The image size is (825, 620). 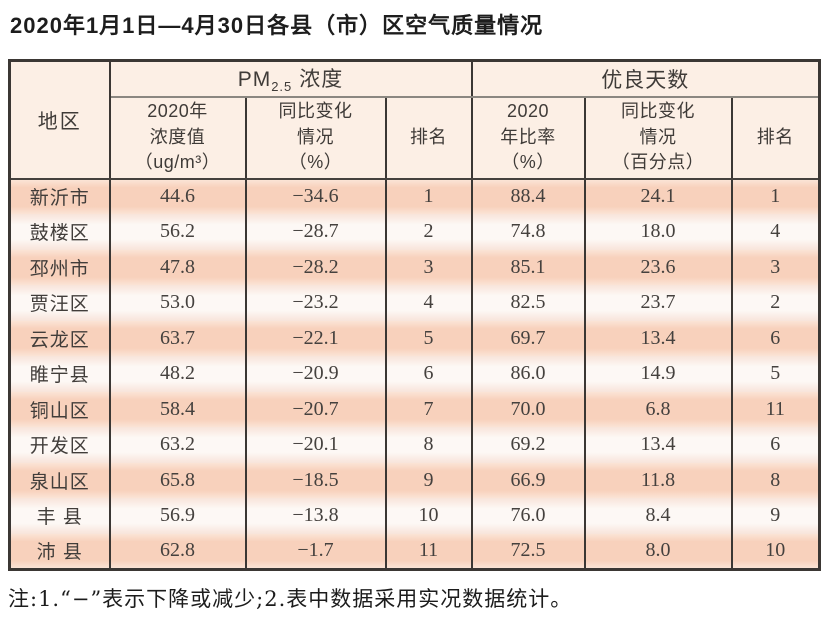 I want to click on pm25-rank-cell: 2, so click(x=428, y=232).